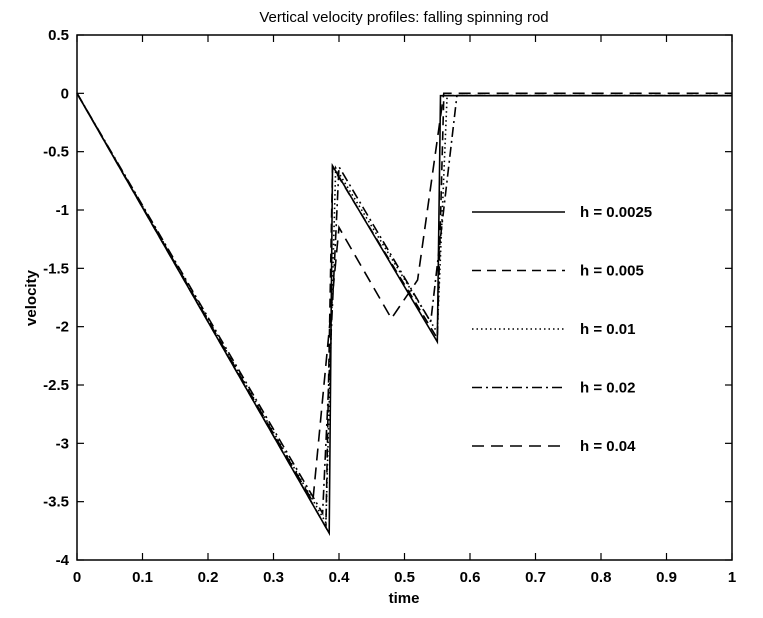 The height and width of the screenshot is (618, 763). What do you see at coordinates (732, 577) in the screenshot?
I see `x-tick-label: 1` at bounding box center [732, 577].